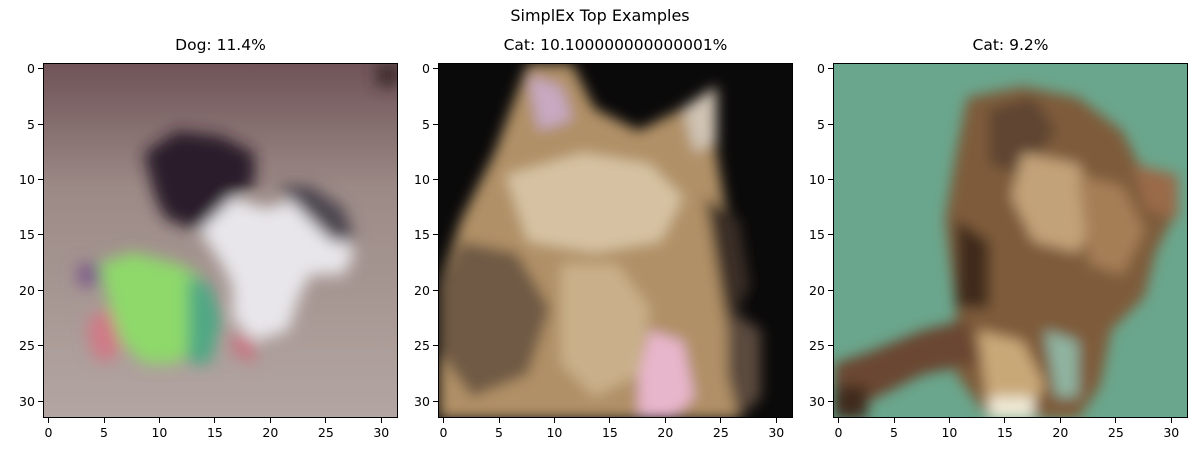  Describe the element at coordinates (600, 15) in the screenshot. I see `figure-title: SimplEx Top Examples` at that location.